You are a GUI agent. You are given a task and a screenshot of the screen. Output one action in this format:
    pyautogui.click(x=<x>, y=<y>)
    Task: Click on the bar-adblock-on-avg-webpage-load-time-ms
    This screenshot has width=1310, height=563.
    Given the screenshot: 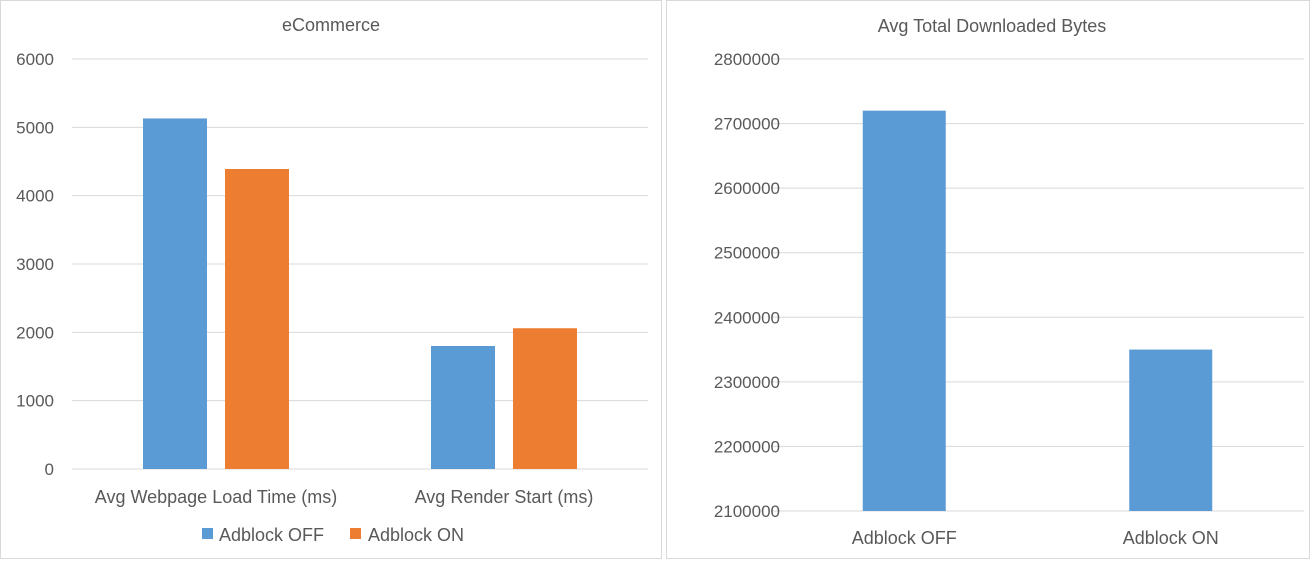 What is the action you would take?
    pyautogui.click(x=257, y=319)
    